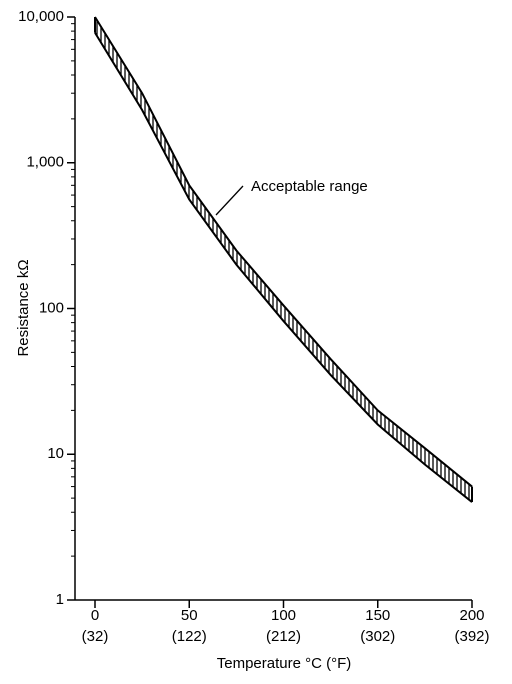  I want to click on x-tick-label: 0, so click(95, 615).